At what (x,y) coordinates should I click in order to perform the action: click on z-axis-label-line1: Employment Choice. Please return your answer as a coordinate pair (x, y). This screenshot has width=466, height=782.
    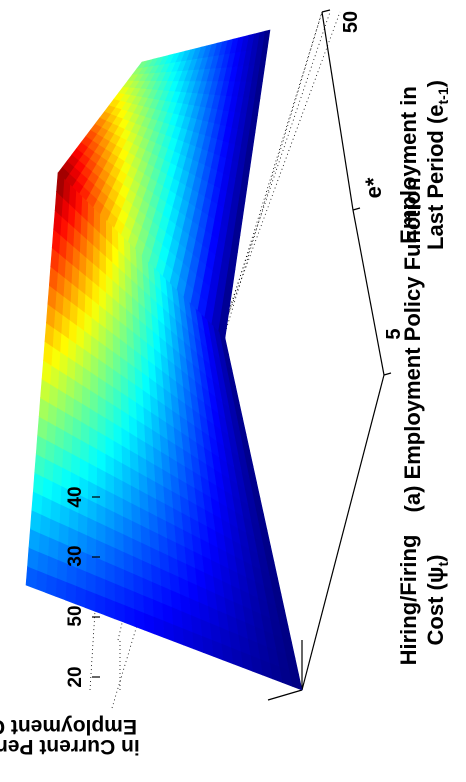
    Looking at the image, I should click on (68, 726).